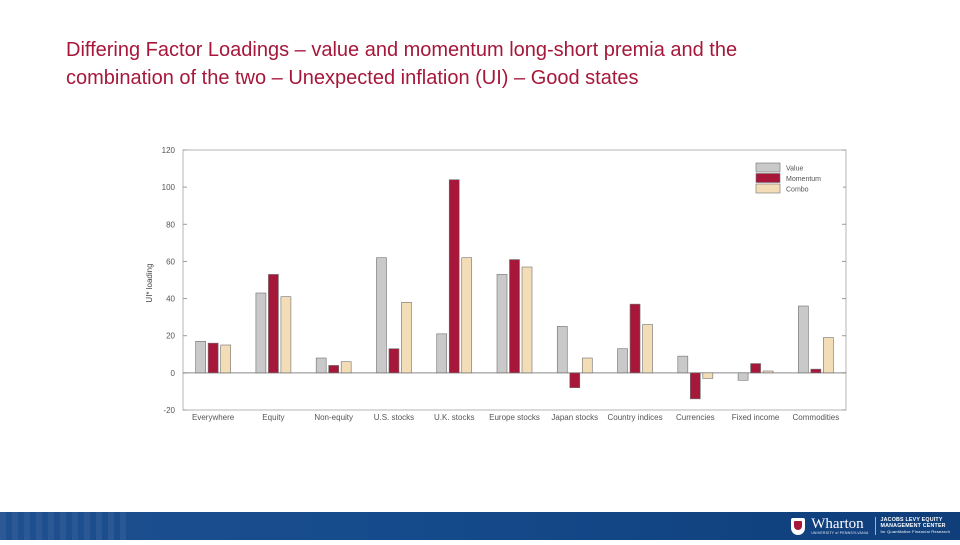 This screenshot has height=545, width=960. Describe the element at coordinates (406, 337) in the screenshot. I see `bar-combo-u-s-stocks` at that location.